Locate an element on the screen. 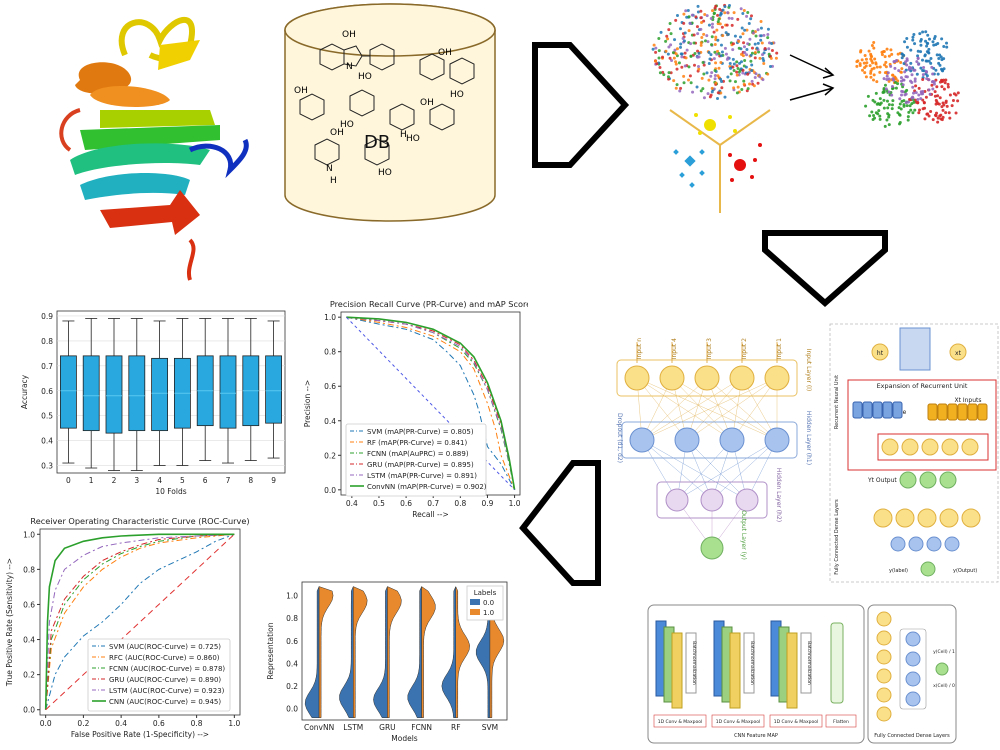 The width and height of the screenshot is (1000, 750). hidden2-node is located at coordinates (747, 500).